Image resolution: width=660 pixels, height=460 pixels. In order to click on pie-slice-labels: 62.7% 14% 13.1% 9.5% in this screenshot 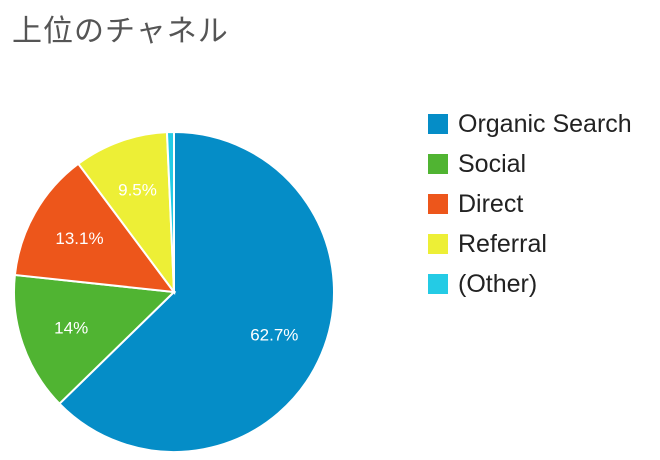, I will do `click(176, 263)`.